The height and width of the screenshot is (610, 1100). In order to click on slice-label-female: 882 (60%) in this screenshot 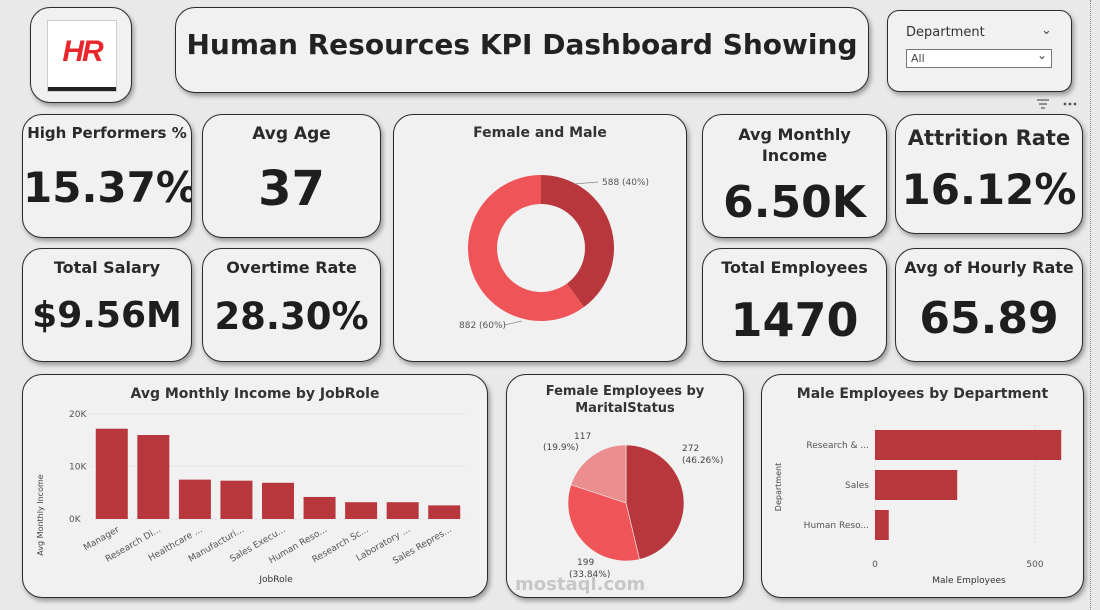, I will do `click(482, 326)`.